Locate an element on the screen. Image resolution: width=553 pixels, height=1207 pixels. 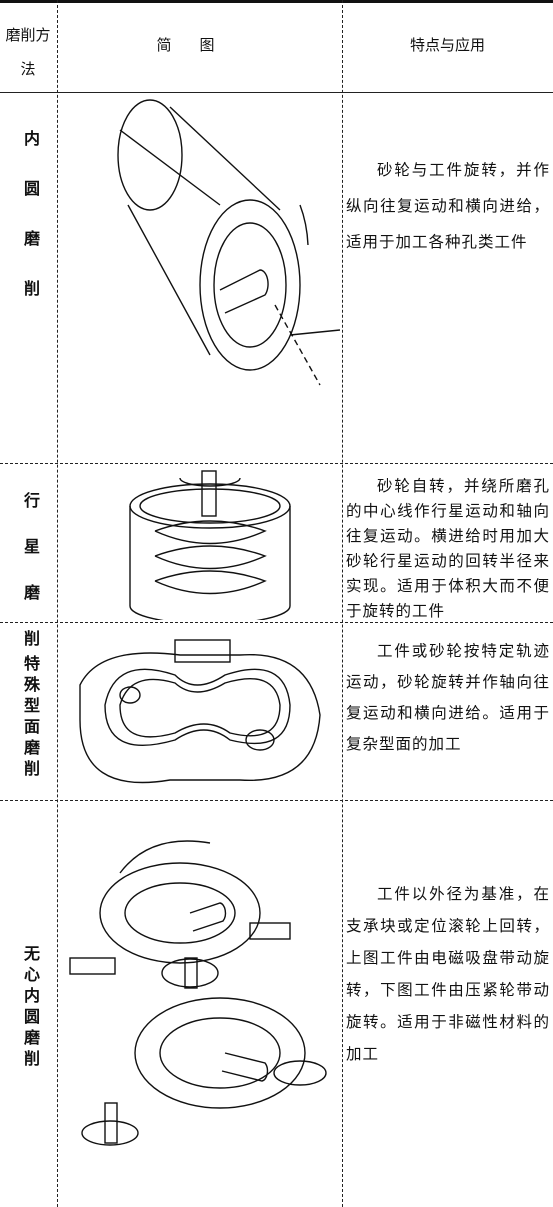
diagram-centerless is located at coordinates (198, 993).